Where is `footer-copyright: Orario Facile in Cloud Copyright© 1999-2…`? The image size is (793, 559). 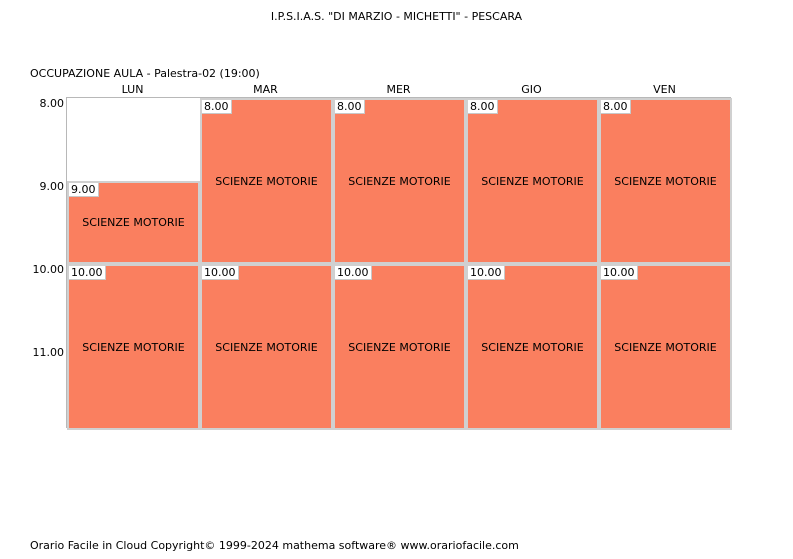 footer-copyright: Orario Facile in Cloud Copyright© 1999-2… is located at coordinates (274, 545).